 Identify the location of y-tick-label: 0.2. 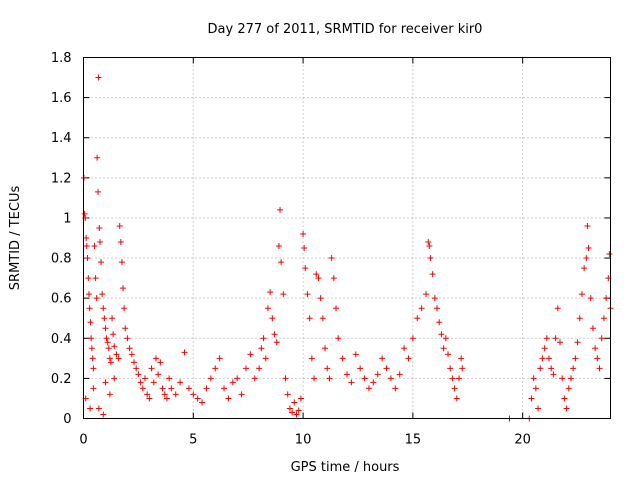
(61, 379).